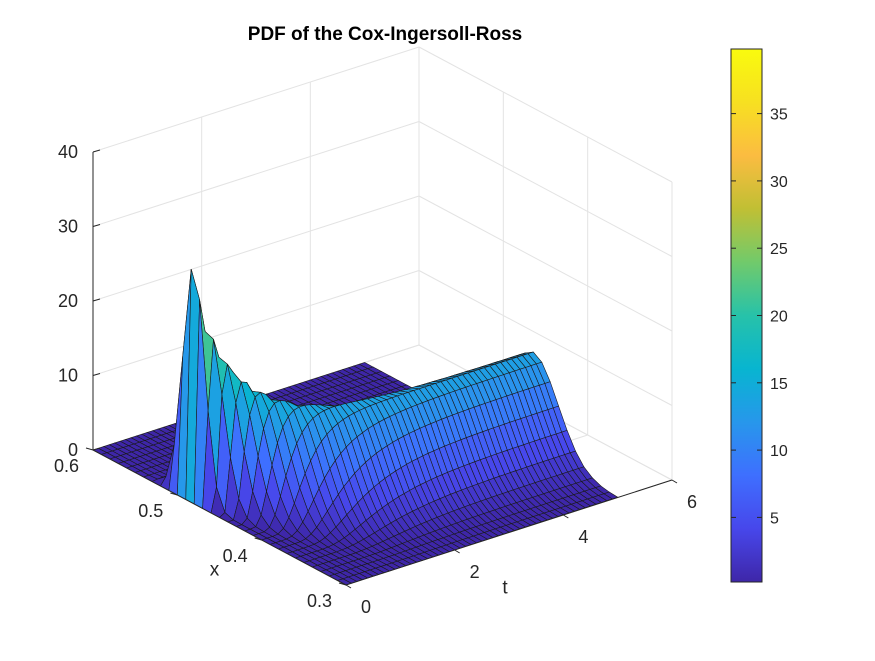  Describe the element at coordinates (68, 227) in the screenshot. I see `z-tick-label: 30` at that location.